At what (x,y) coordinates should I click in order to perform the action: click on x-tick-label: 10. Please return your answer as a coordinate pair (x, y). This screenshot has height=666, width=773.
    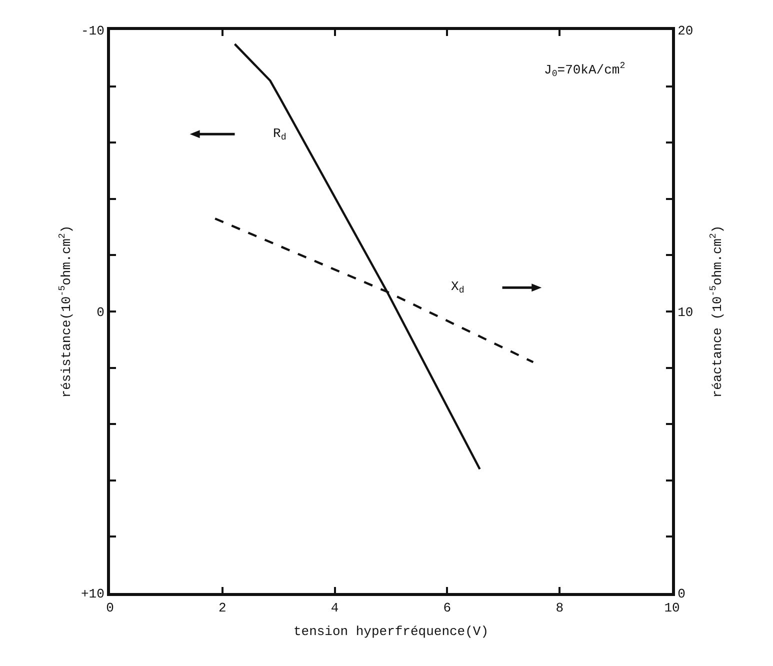
    Looking at the image, I should click on (672, 608).